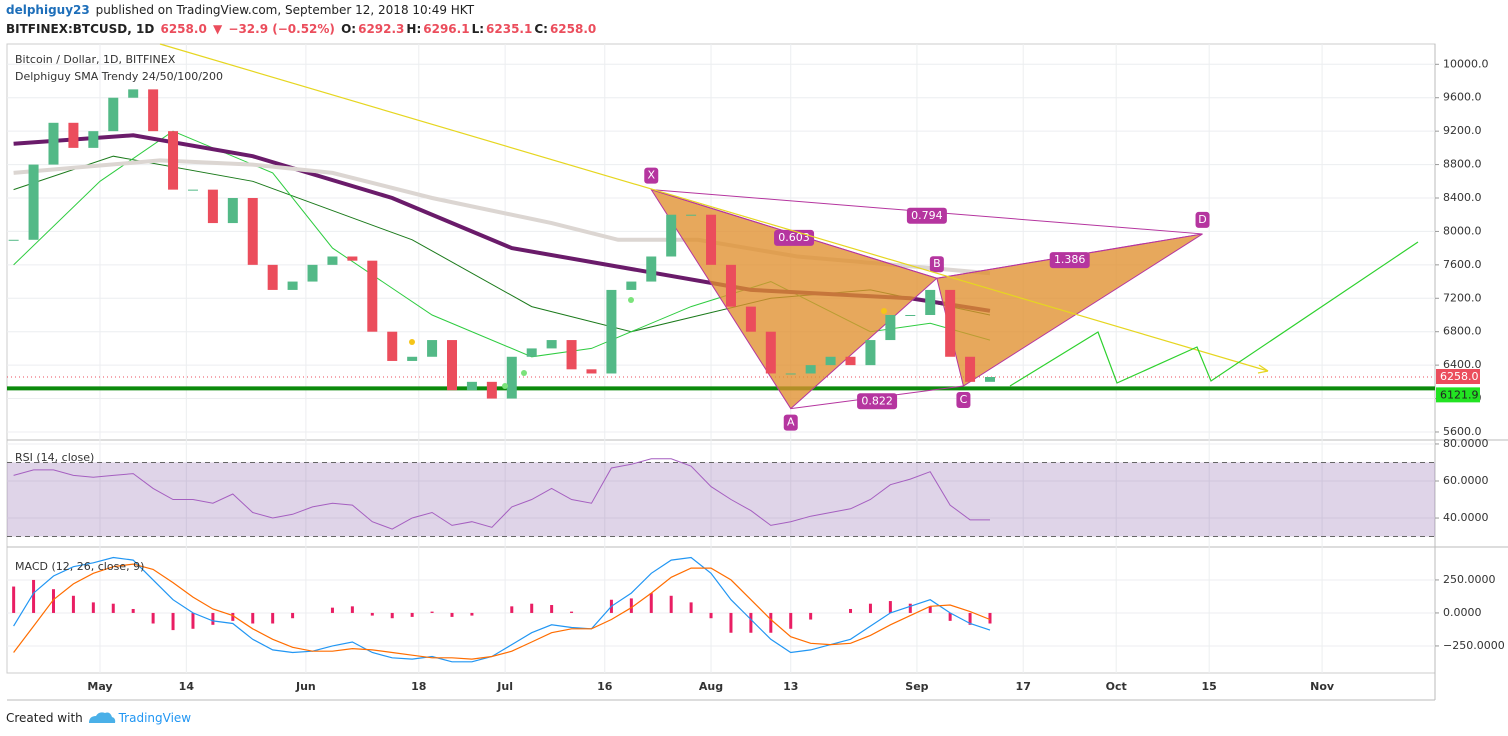  I want to click on x-tick-label: 13, so click(790, 686).